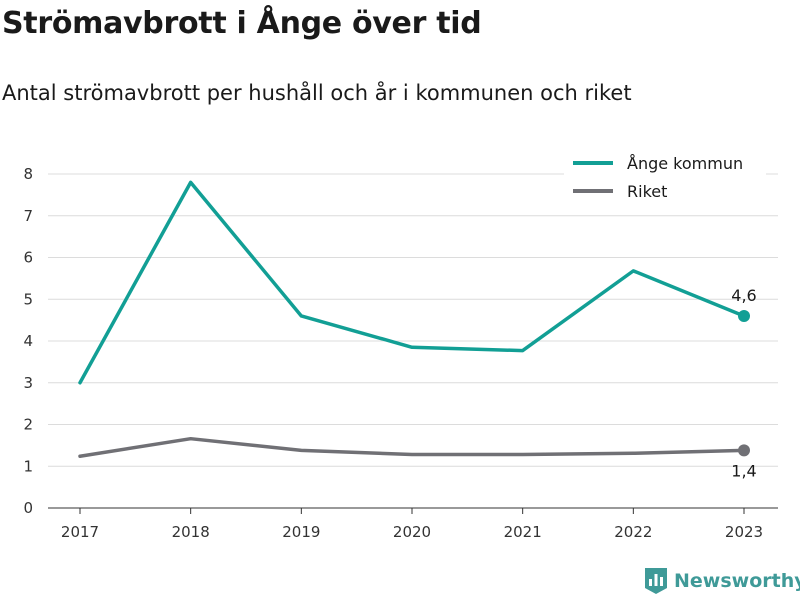 The height and width of the screenshot is (600, 800). What do you see at coordinates (28, 508) in the screenshot?
I see `y-tick-label: 0` at bounding box center [28, 508].